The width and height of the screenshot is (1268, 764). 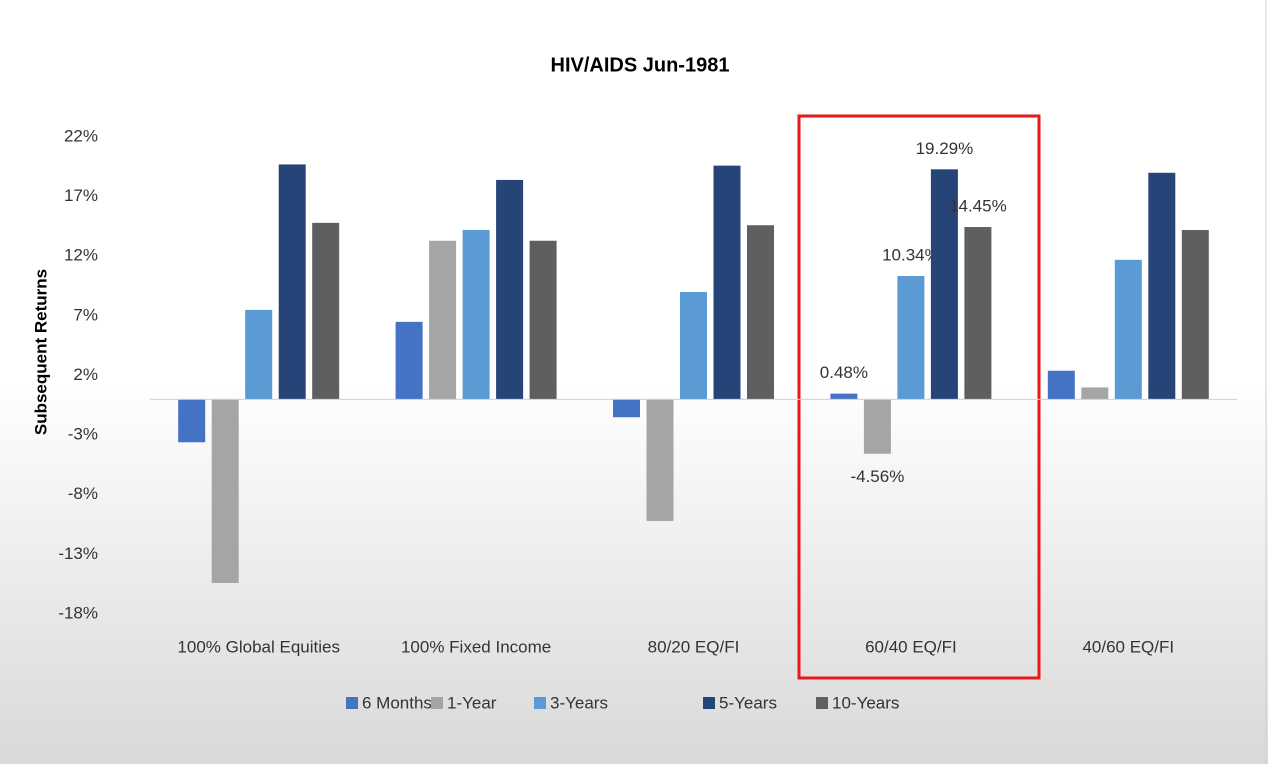 I want to click on y-tick-label: 22%, so click(x=81, y=135).